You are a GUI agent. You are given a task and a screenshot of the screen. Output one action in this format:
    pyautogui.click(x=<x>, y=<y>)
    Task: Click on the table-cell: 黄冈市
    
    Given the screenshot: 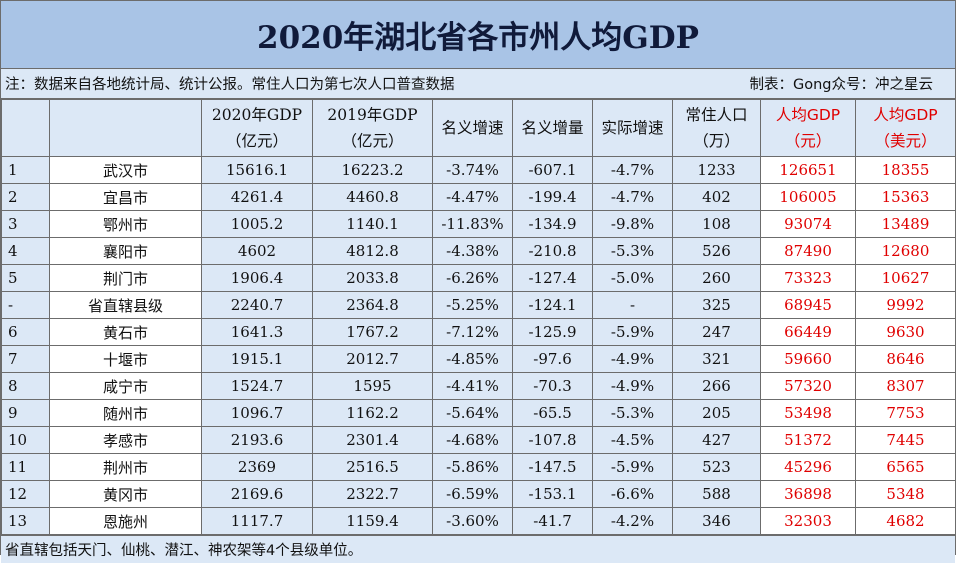 What is the action you would take?
    pyautogui.click(x=125, y=494)
    